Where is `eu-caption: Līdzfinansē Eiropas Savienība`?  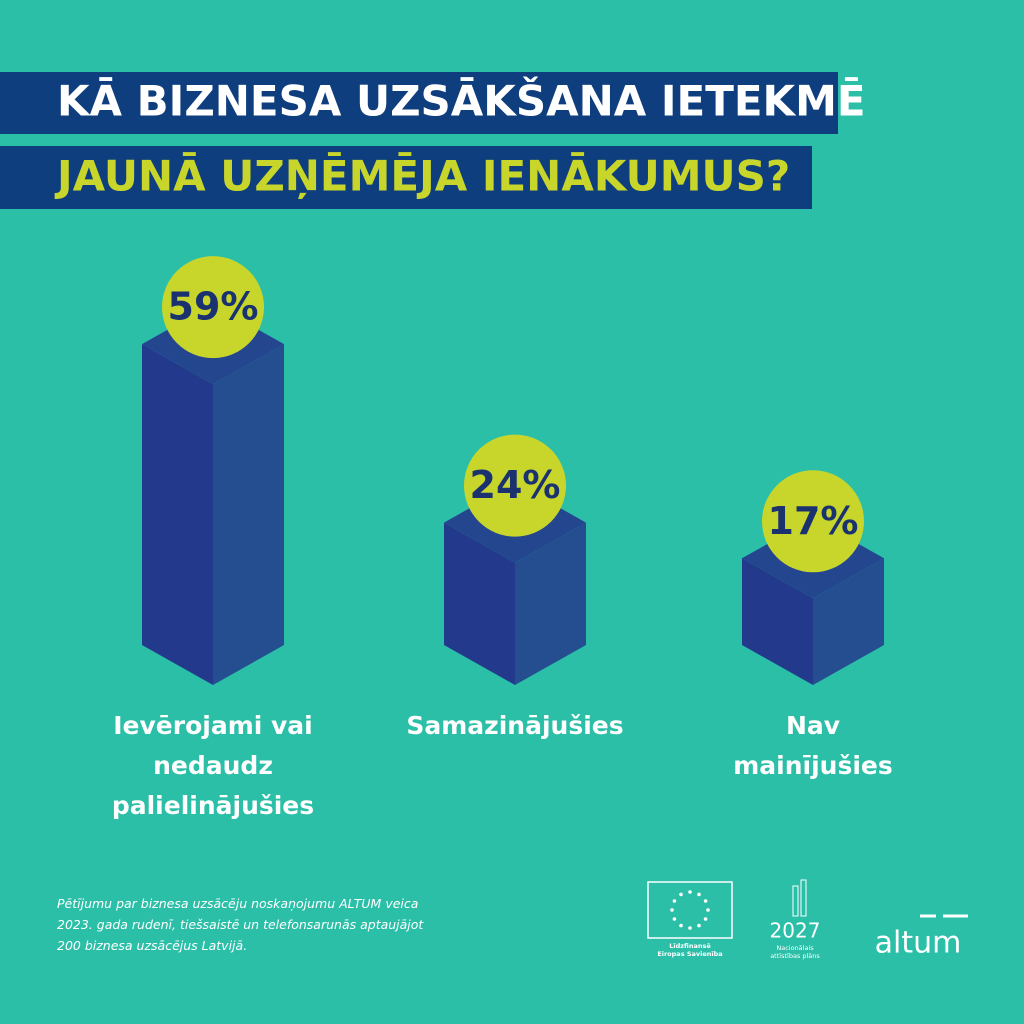
eu-caption: Līdzfinansē Eiropas Savienība is located at coordinates (690, 950).